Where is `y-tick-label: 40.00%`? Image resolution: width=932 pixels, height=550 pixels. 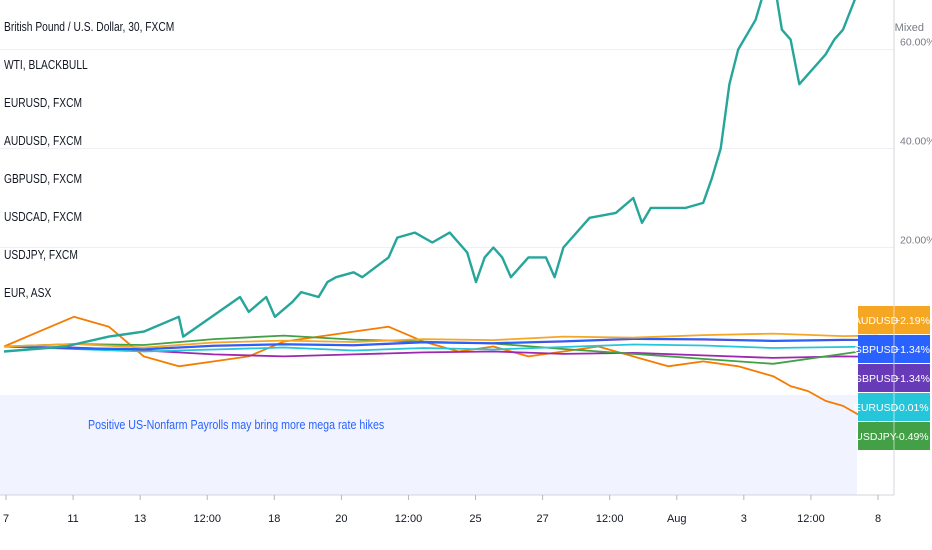
y-tick-label: 40.00% is located at coordinates (916, 142).